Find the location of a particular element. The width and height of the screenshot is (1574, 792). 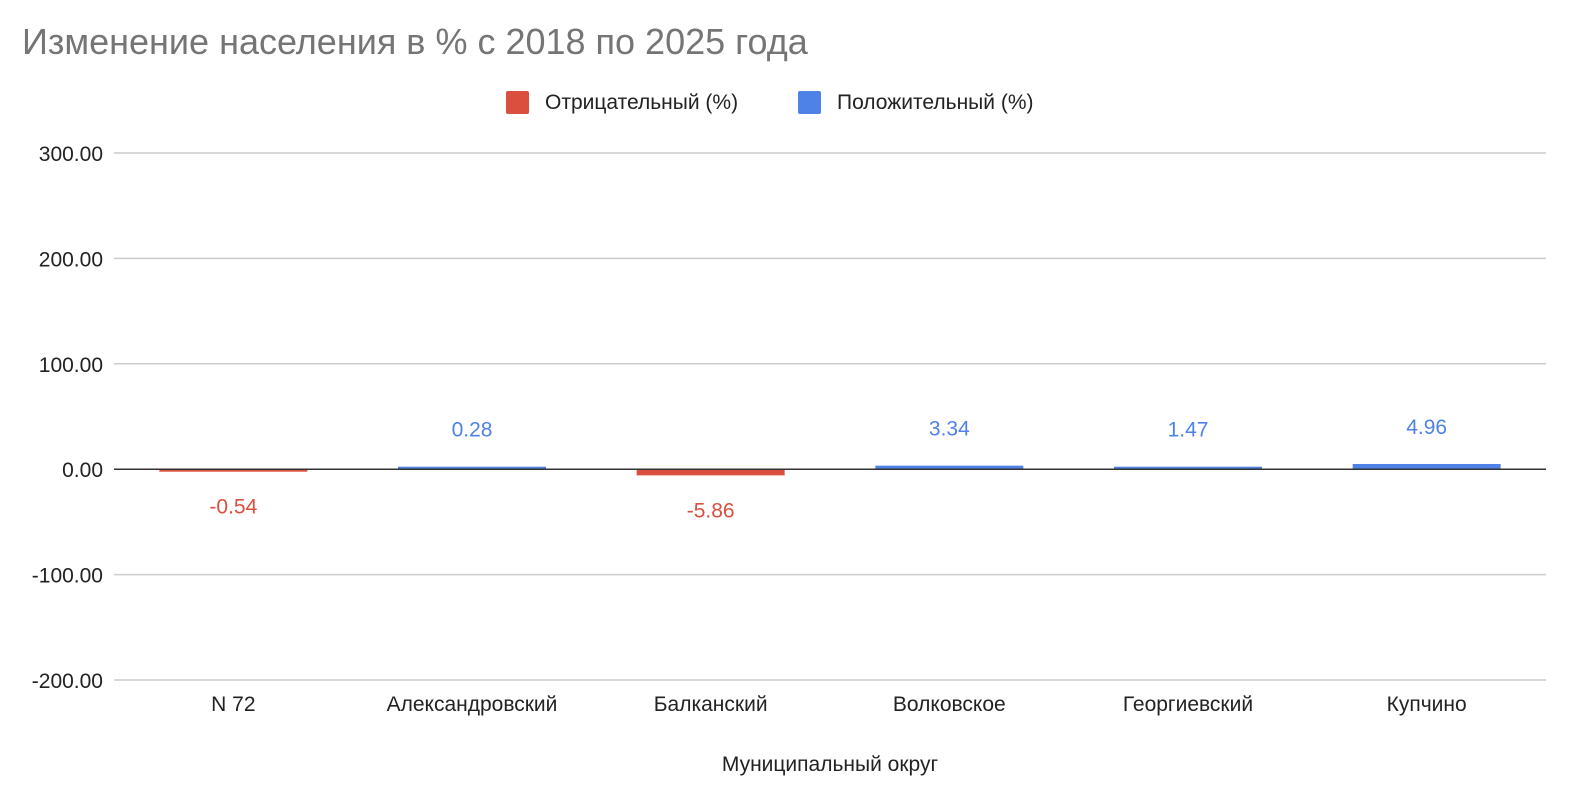

x-tick-label: Купчино is located at coordinates (1427, 704).